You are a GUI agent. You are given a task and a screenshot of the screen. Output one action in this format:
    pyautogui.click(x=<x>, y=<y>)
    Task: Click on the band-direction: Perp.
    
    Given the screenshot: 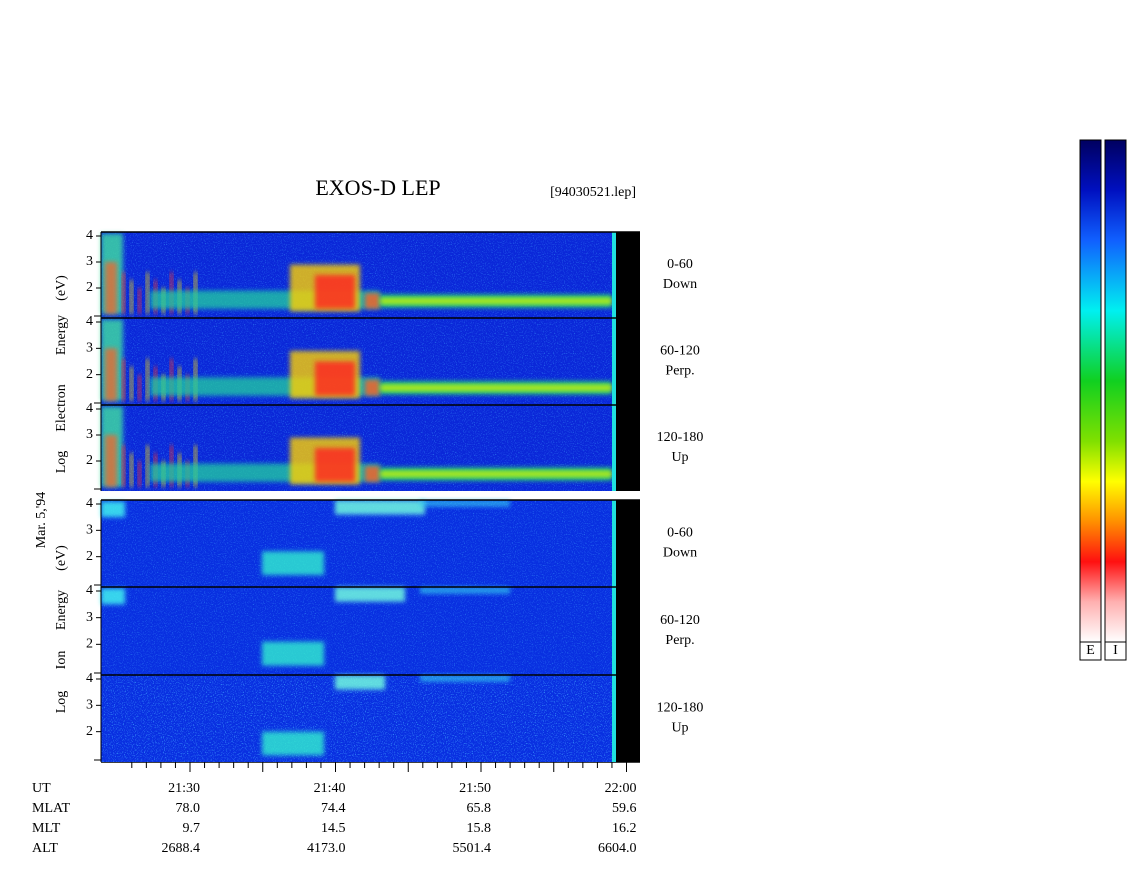 What is the action you would take?
    pyautogui.click(x=679, y=371)
    